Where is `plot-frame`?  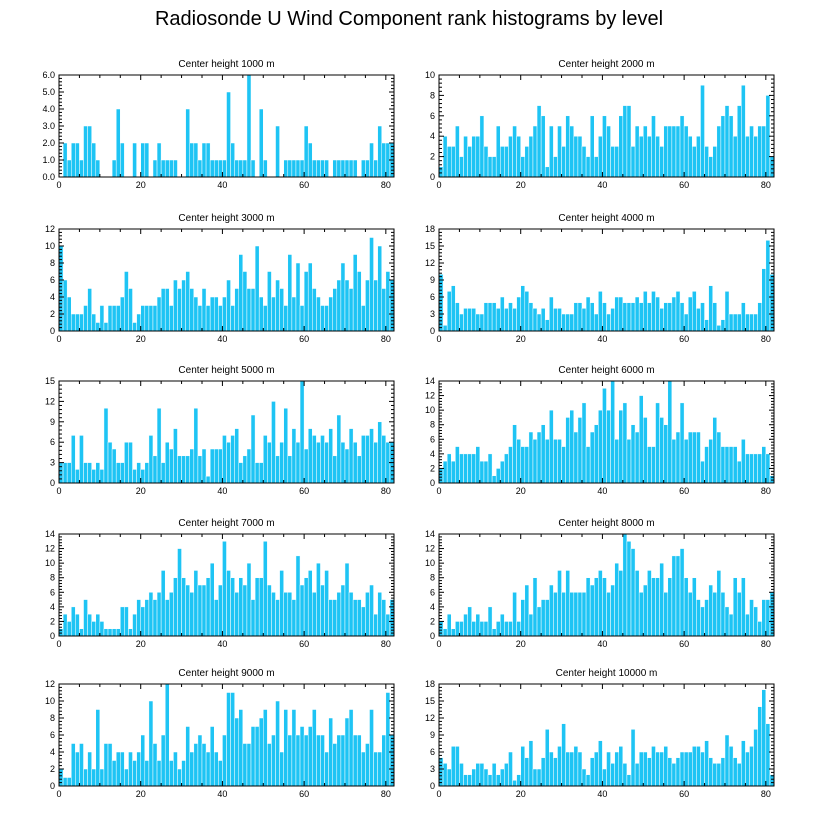
plot-frame is located at coordinates (606, 585).